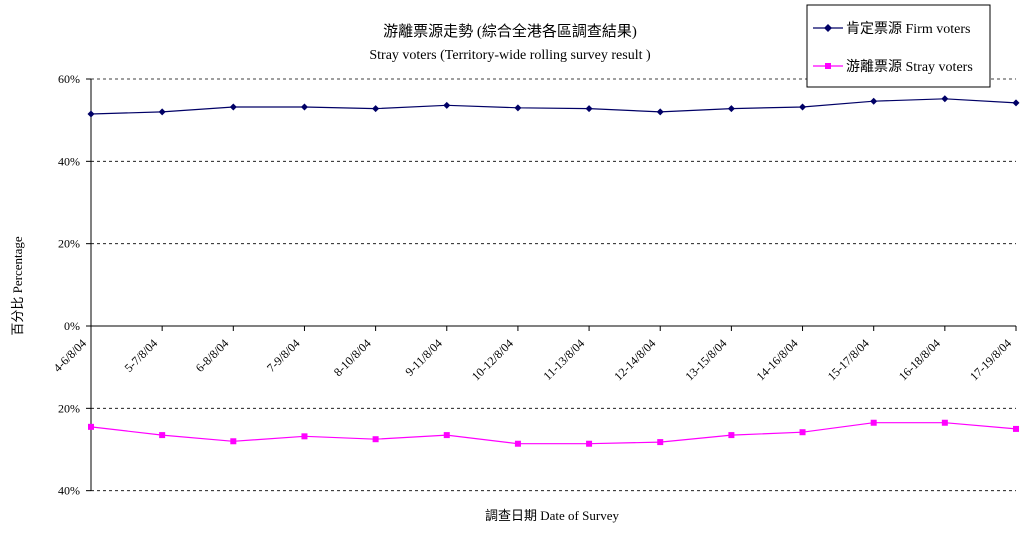 This screenshot has width=1020, height=533. What do you see at coordinates (283, 355) in the screenshot?
I see `x-tick-label: 7-9/8/04` at bounding box center [283, 355].